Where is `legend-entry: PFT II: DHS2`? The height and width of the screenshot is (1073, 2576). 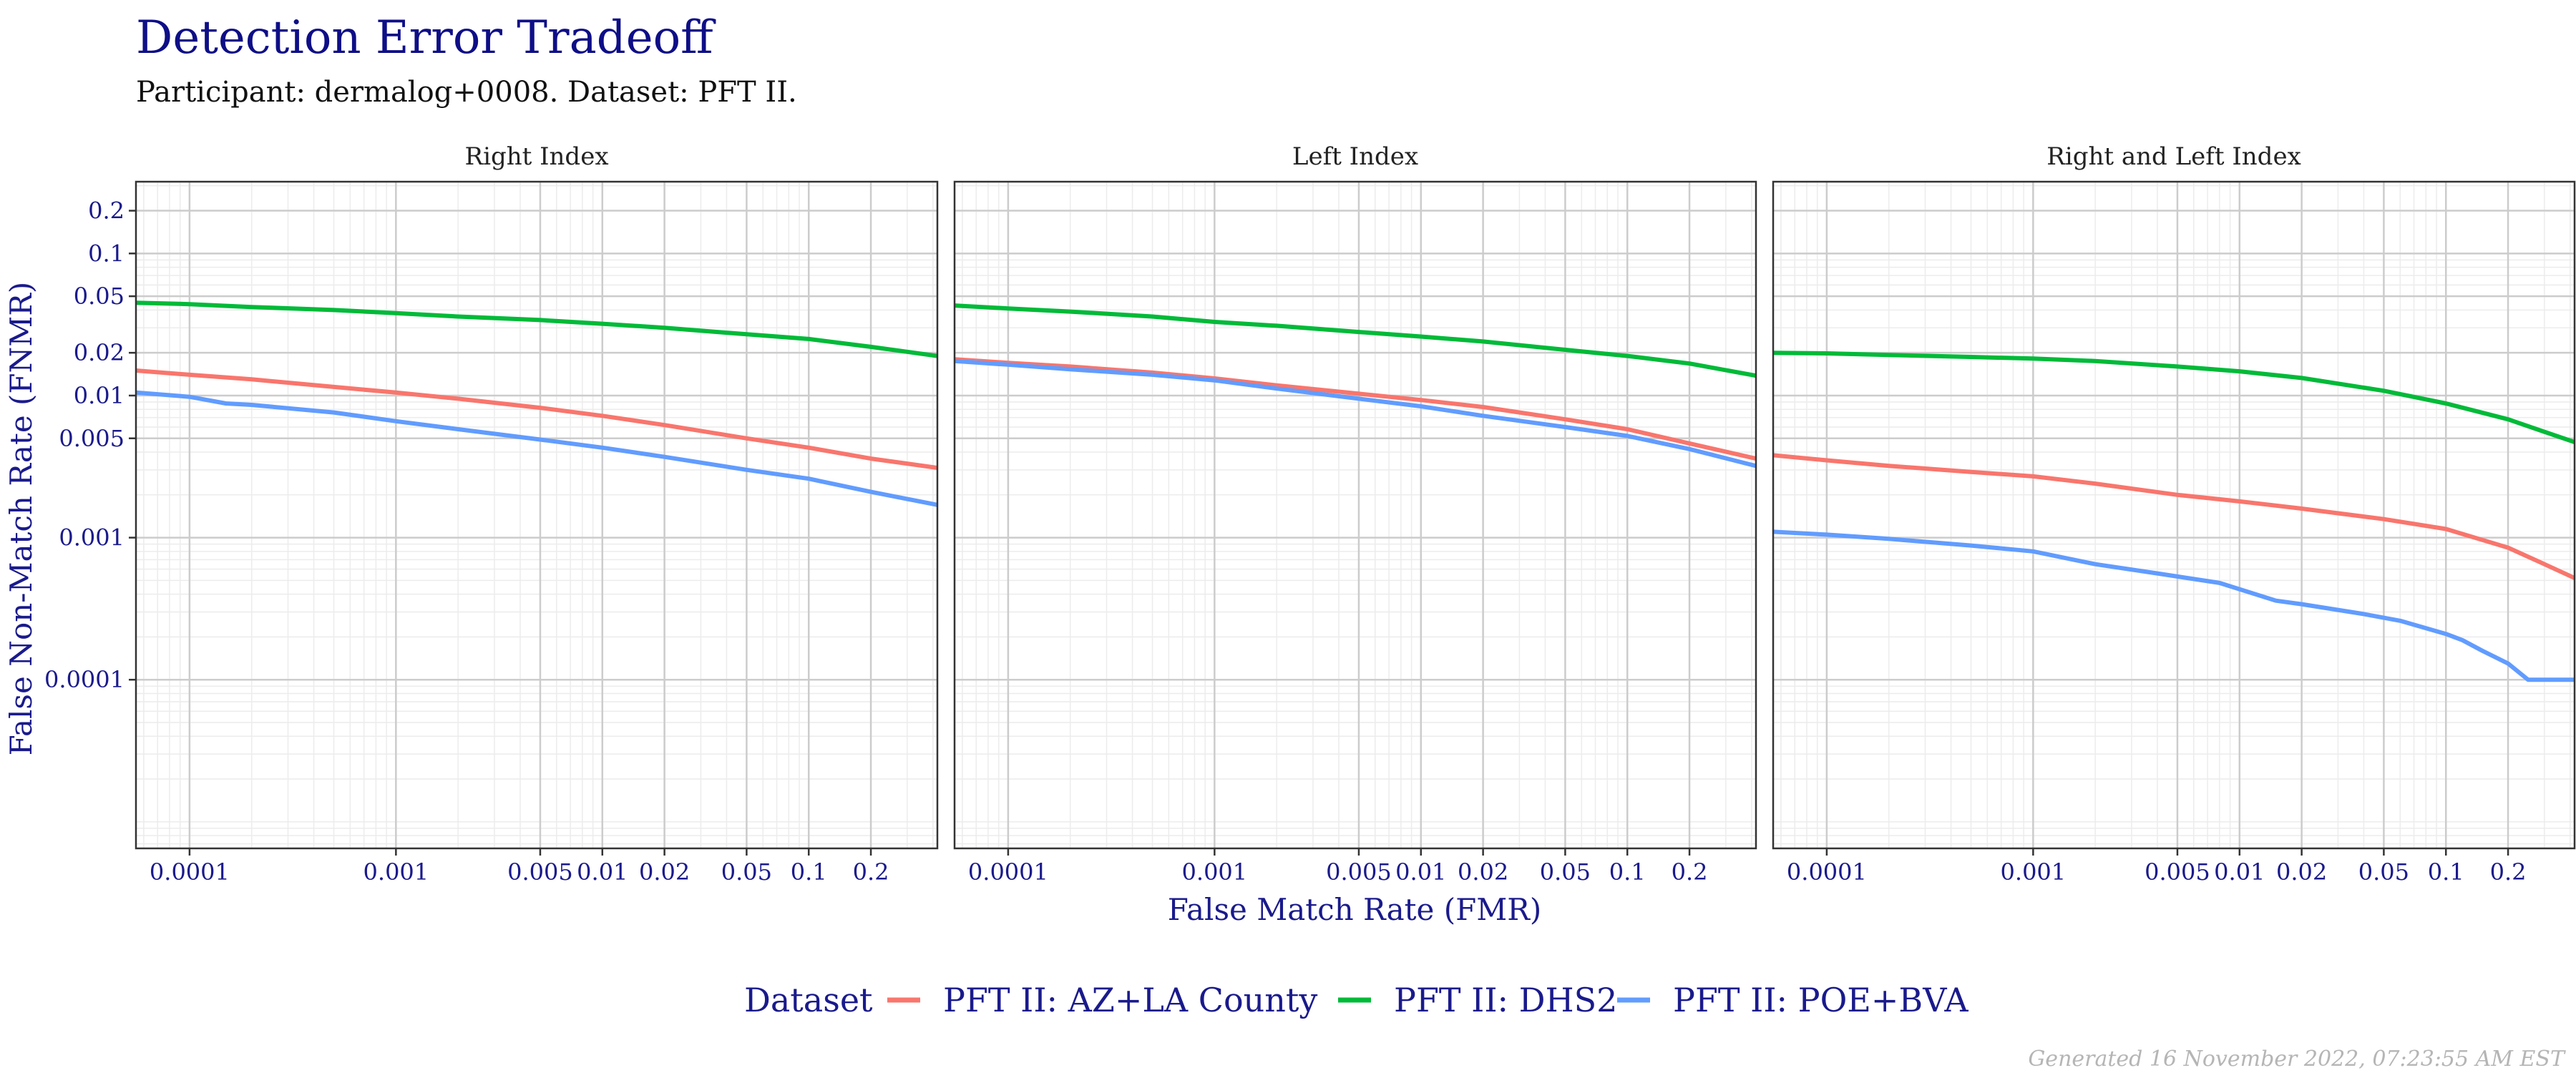
legend-entry: PFT II: DHS2 is located at coordinates (1478, 1000).